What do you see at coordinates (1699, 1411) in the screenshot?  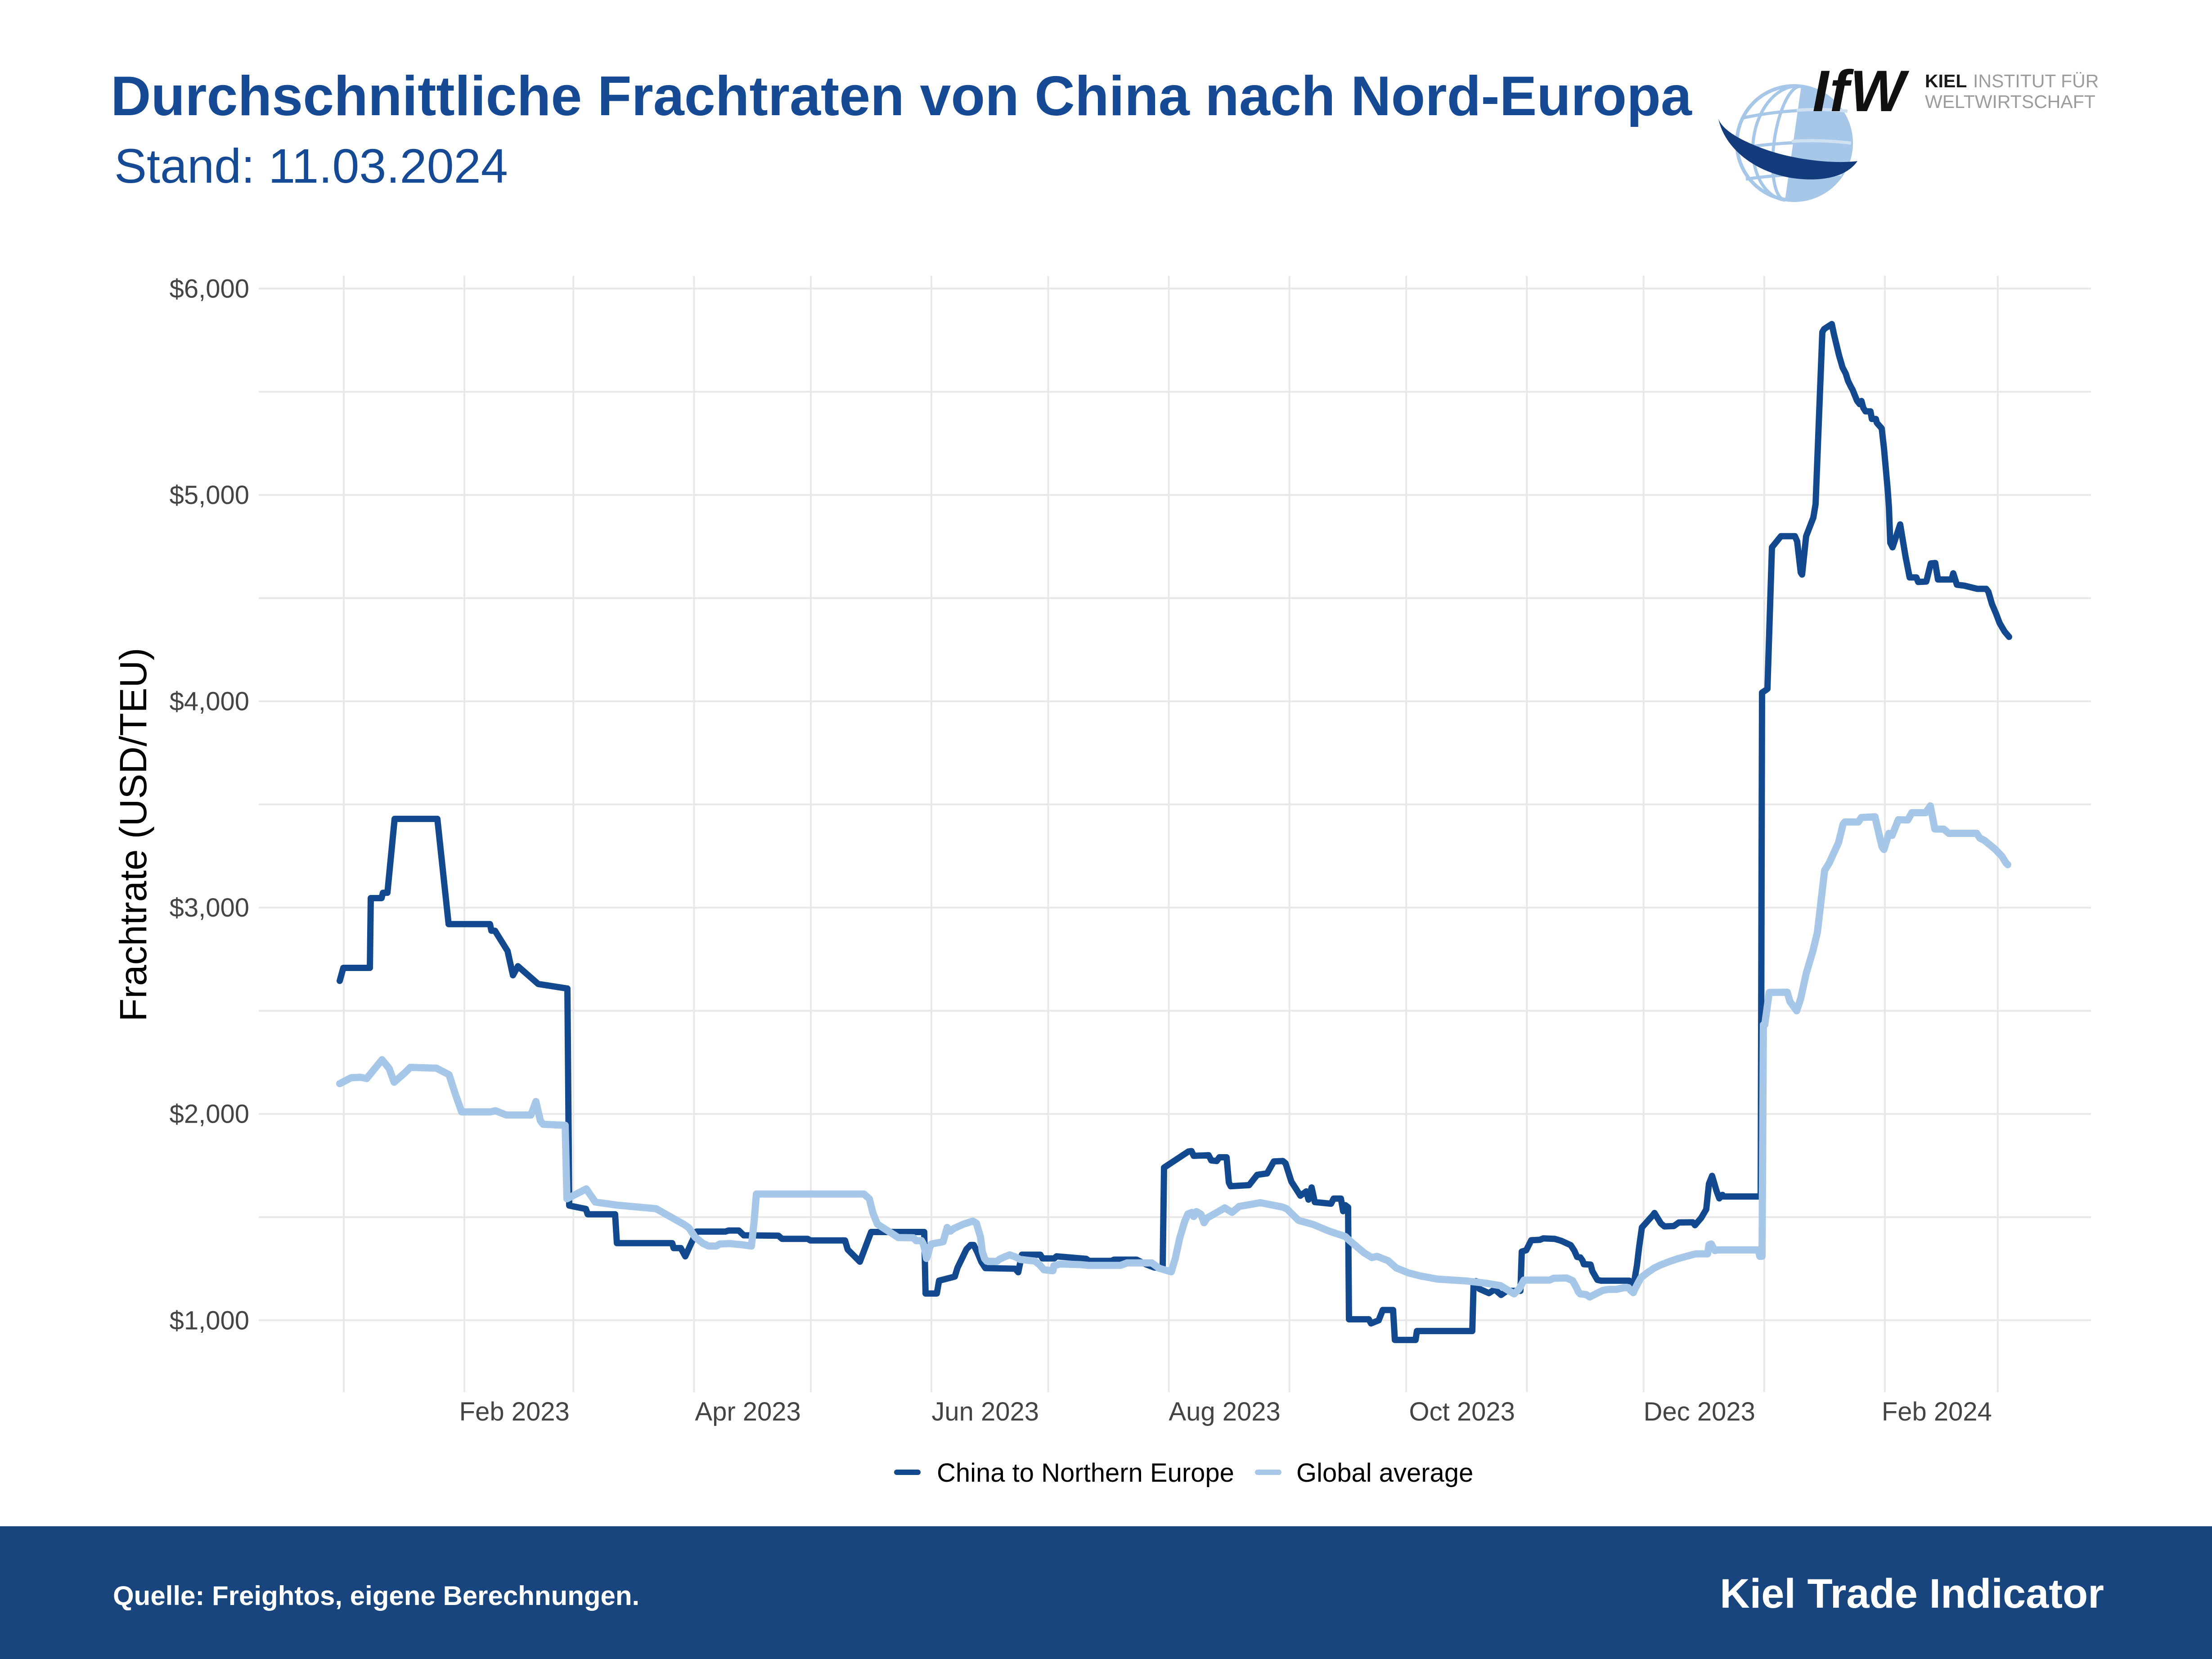 I see `svg-text: Dec 2023` at bounding box center [1699, 1411].